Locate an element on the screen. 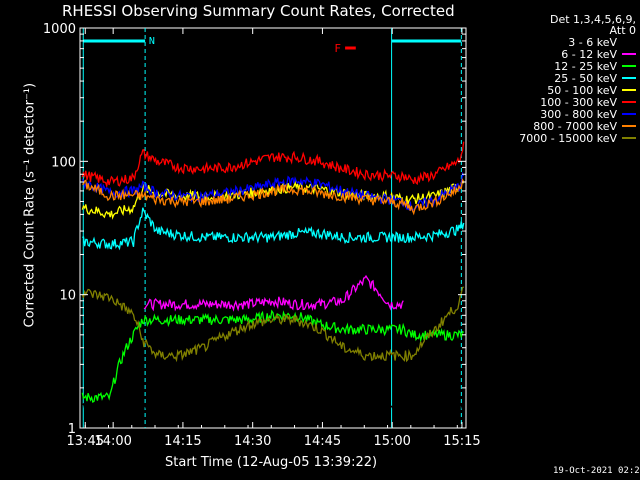 Image resolution: width=640 pixels, height=480 pixels. x-axis-label: Start Time (12-Aug-05 13:39:22) is located at coordinates (271, 462).